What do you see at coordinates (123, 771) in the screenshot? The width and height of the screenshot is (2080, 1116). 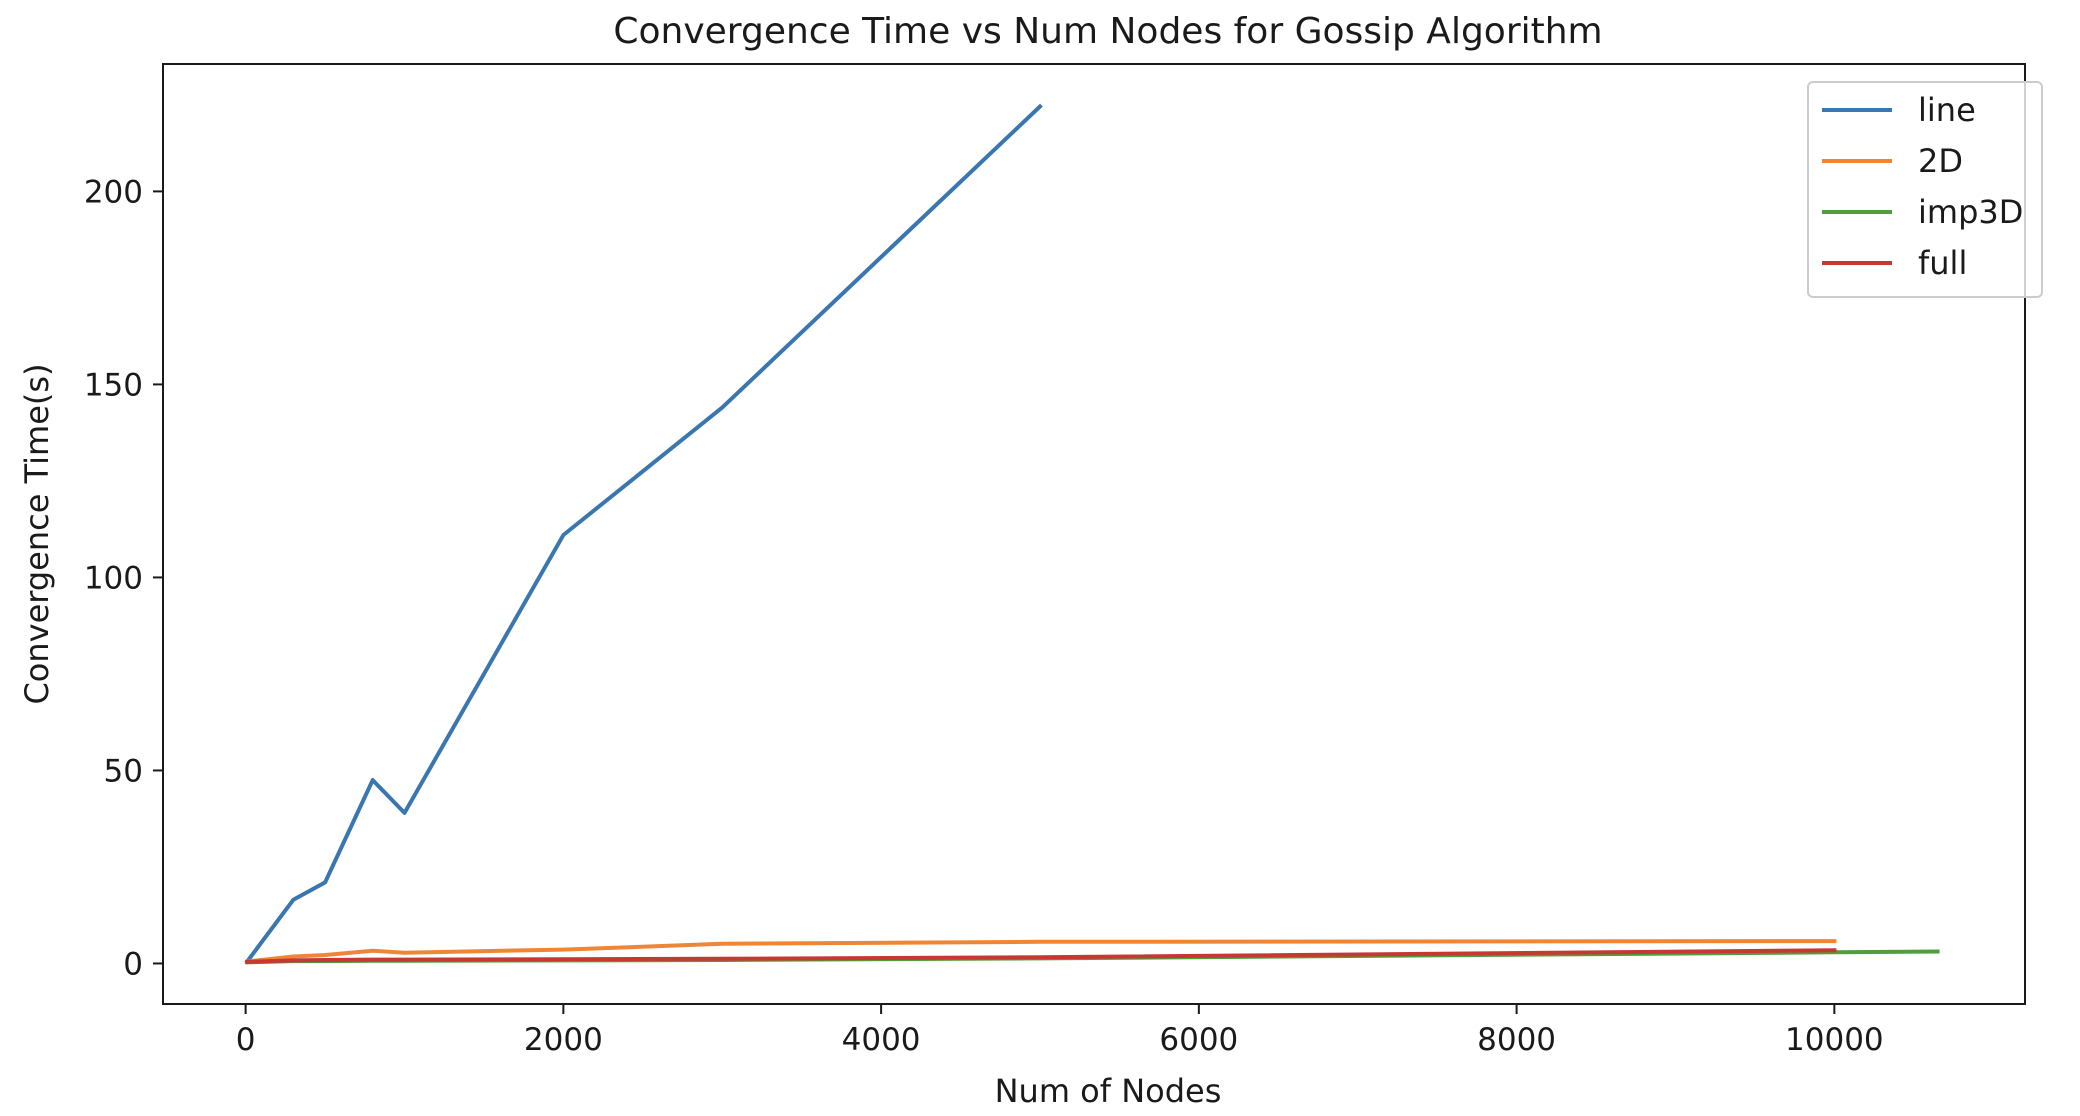 I see `y-tick-label: 50` at bounding box center [123, 771].